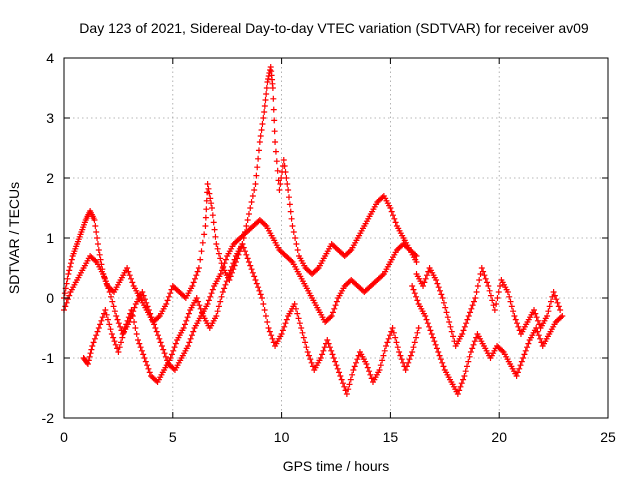 This screenshot has width=640, height=480. I want to click on y-tick-label: 1, so click(50, 238).